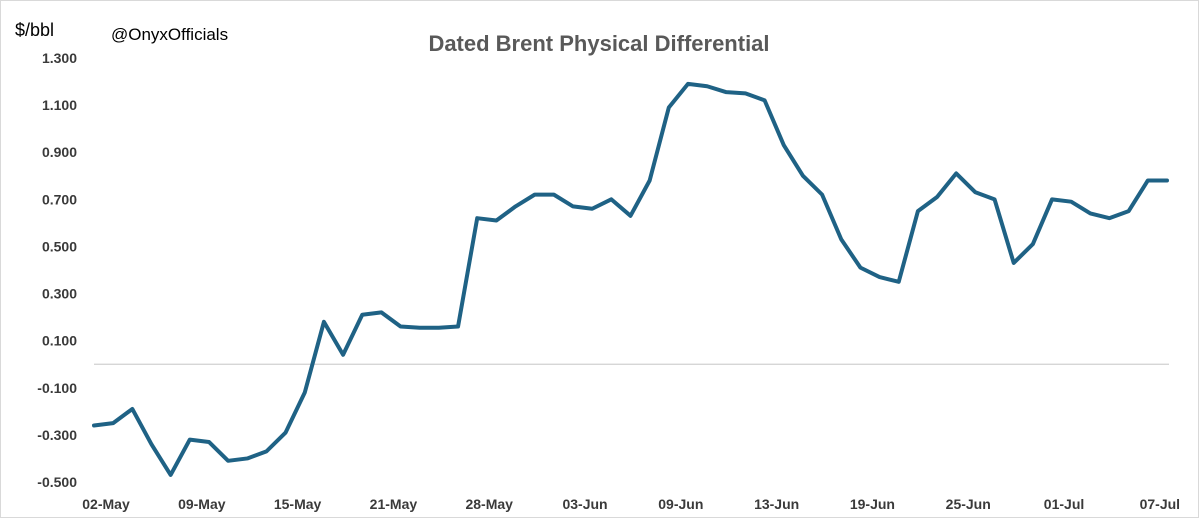  Describe the element at coordinates (394, 504) in the screenshot. I see `x-tick-label: 21-May` at that location.